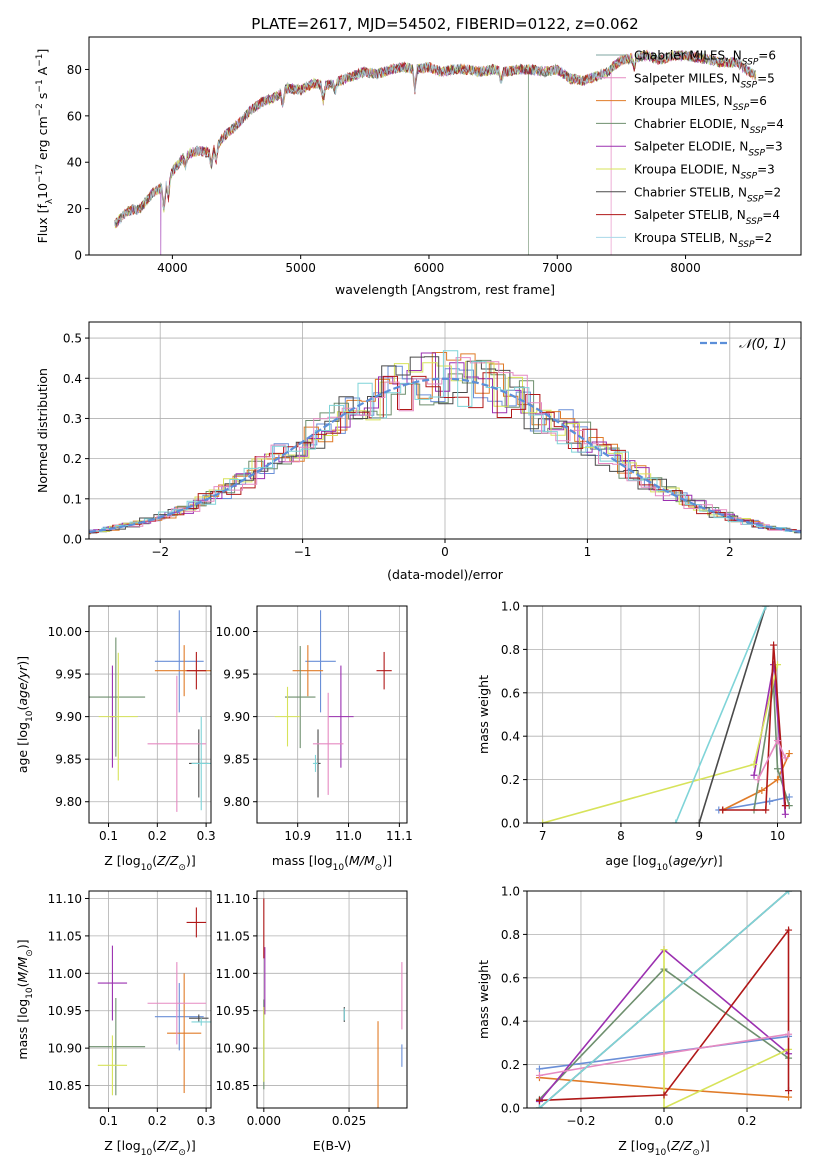  What do you see at coordinates (42, 51) in the screenshot?
I see `label-part: ]` at bounding box center [42, 51].